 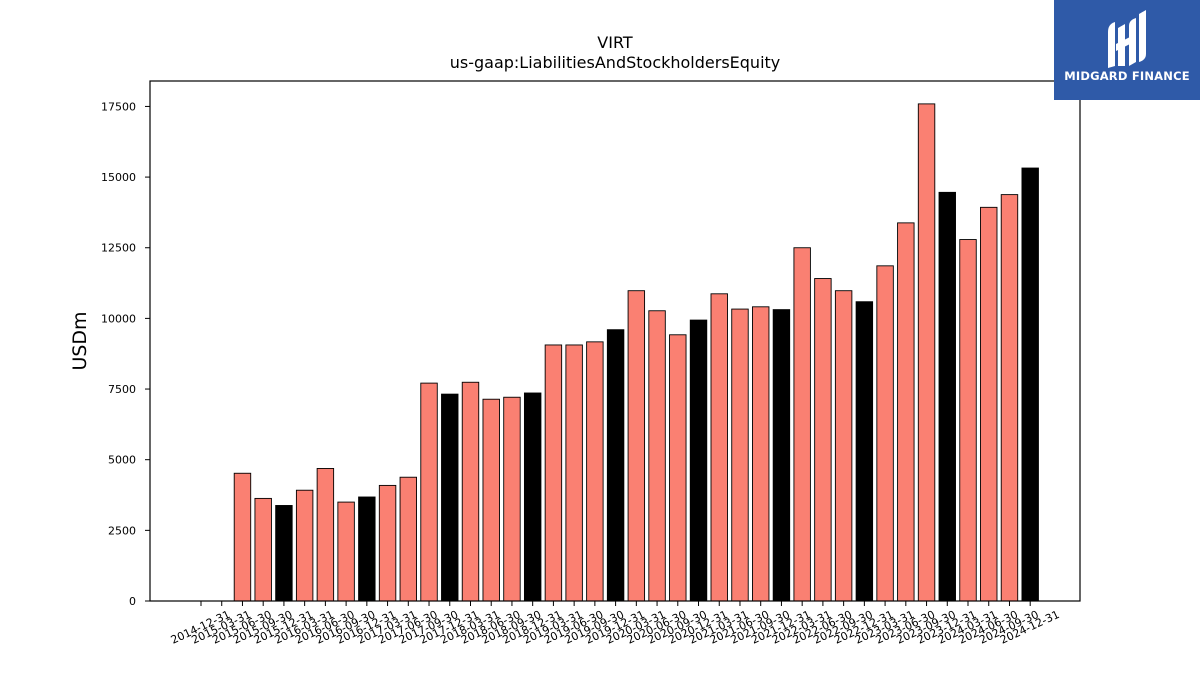 I want to click on y-axis: 0 2500 5000 7500 10000 12500 15000 17500, so click(x=125, y=354).